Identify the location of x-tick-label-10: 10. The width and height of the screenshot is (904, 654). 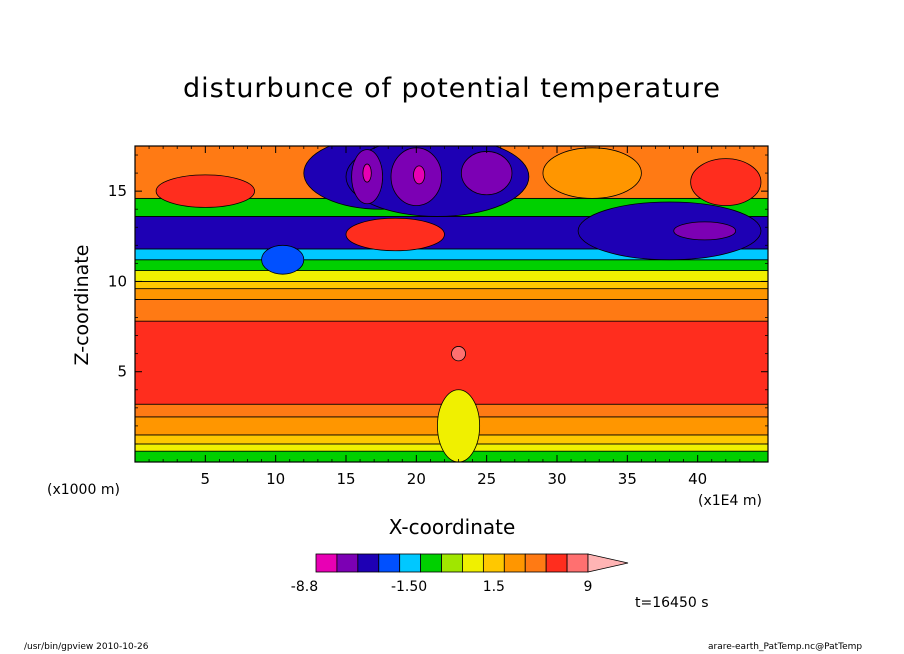
(275, 479).